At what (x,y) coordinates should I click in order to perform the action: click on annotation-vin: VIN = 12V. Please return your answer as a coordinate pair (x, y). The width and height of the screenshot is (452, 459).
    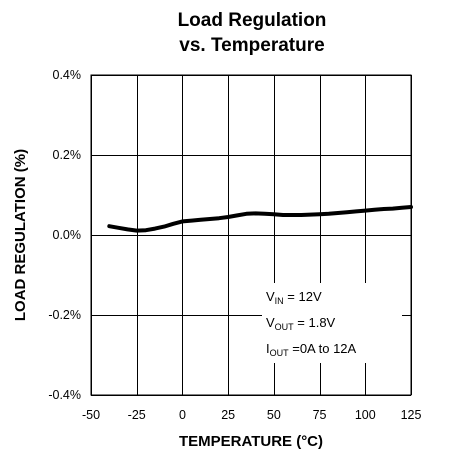
    Looking at the image, I should click on (294, 297).